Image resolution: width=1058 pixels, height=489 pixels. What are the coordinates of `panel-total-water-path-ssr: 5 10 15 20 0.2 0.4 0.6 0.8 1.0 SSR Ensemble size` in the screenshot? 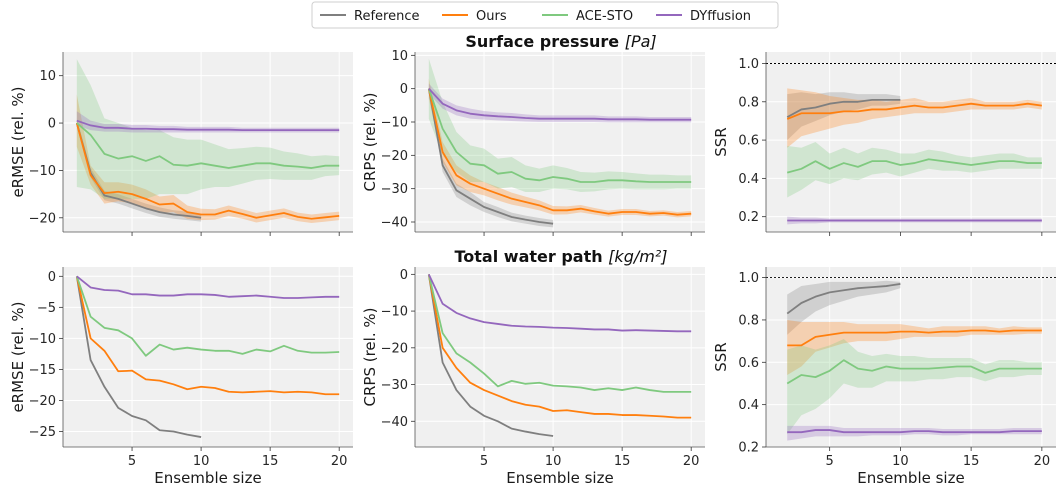 It's located at (884, 377).